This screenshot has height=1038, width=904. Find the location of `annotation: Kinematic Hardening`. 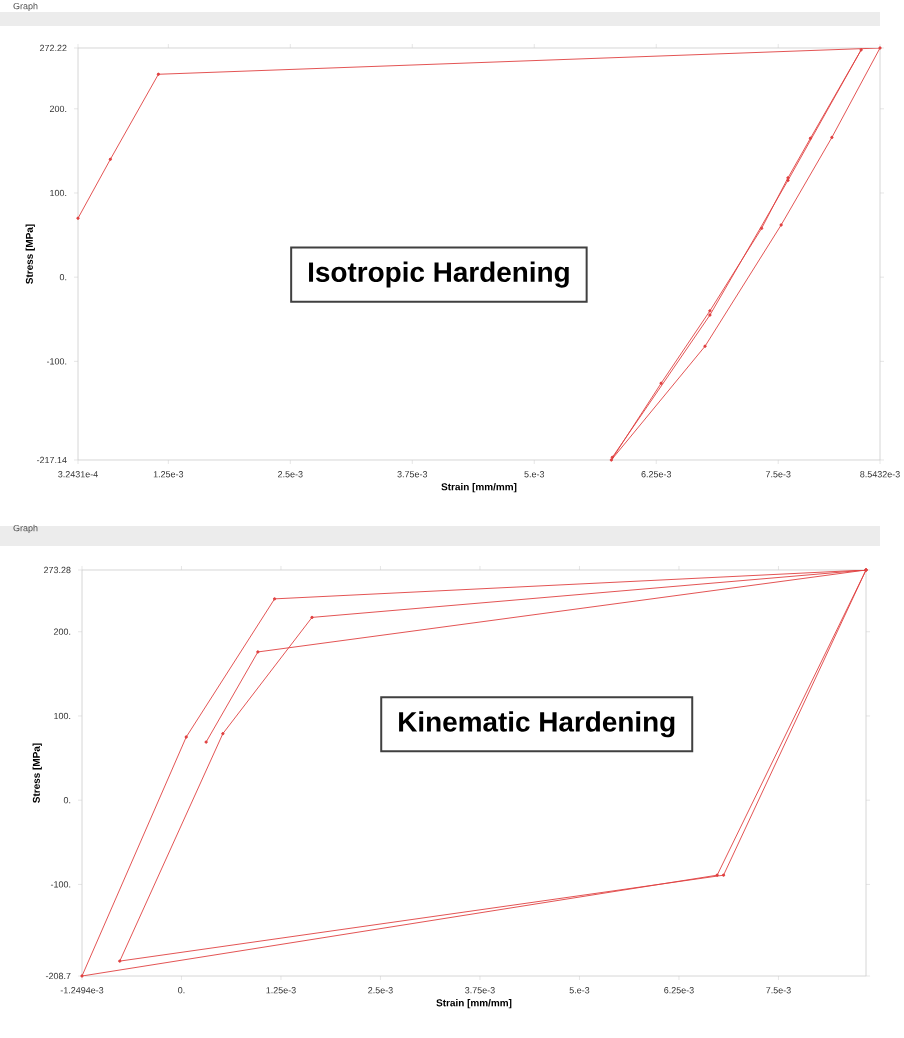

annotation: Kinematic Hardening is located at coordinates (537, 724).